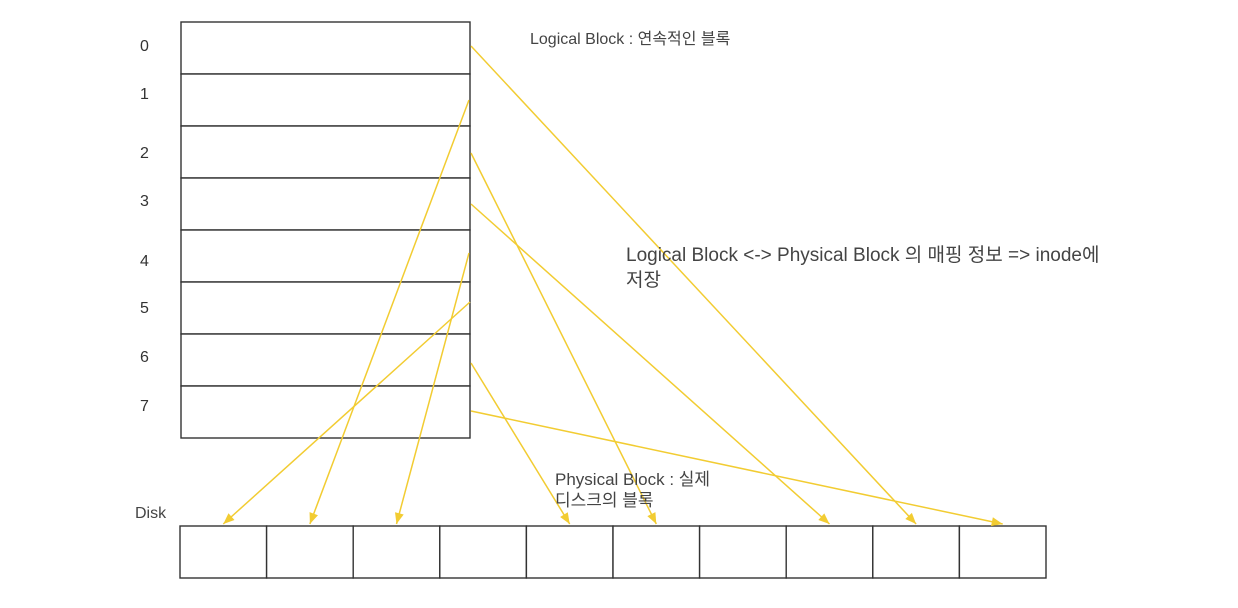 This screenshot has width=1238, height=608. Describe the element at coordinates (144, 46) in the screenshot. I see `logical-block-index: 0` at that location.